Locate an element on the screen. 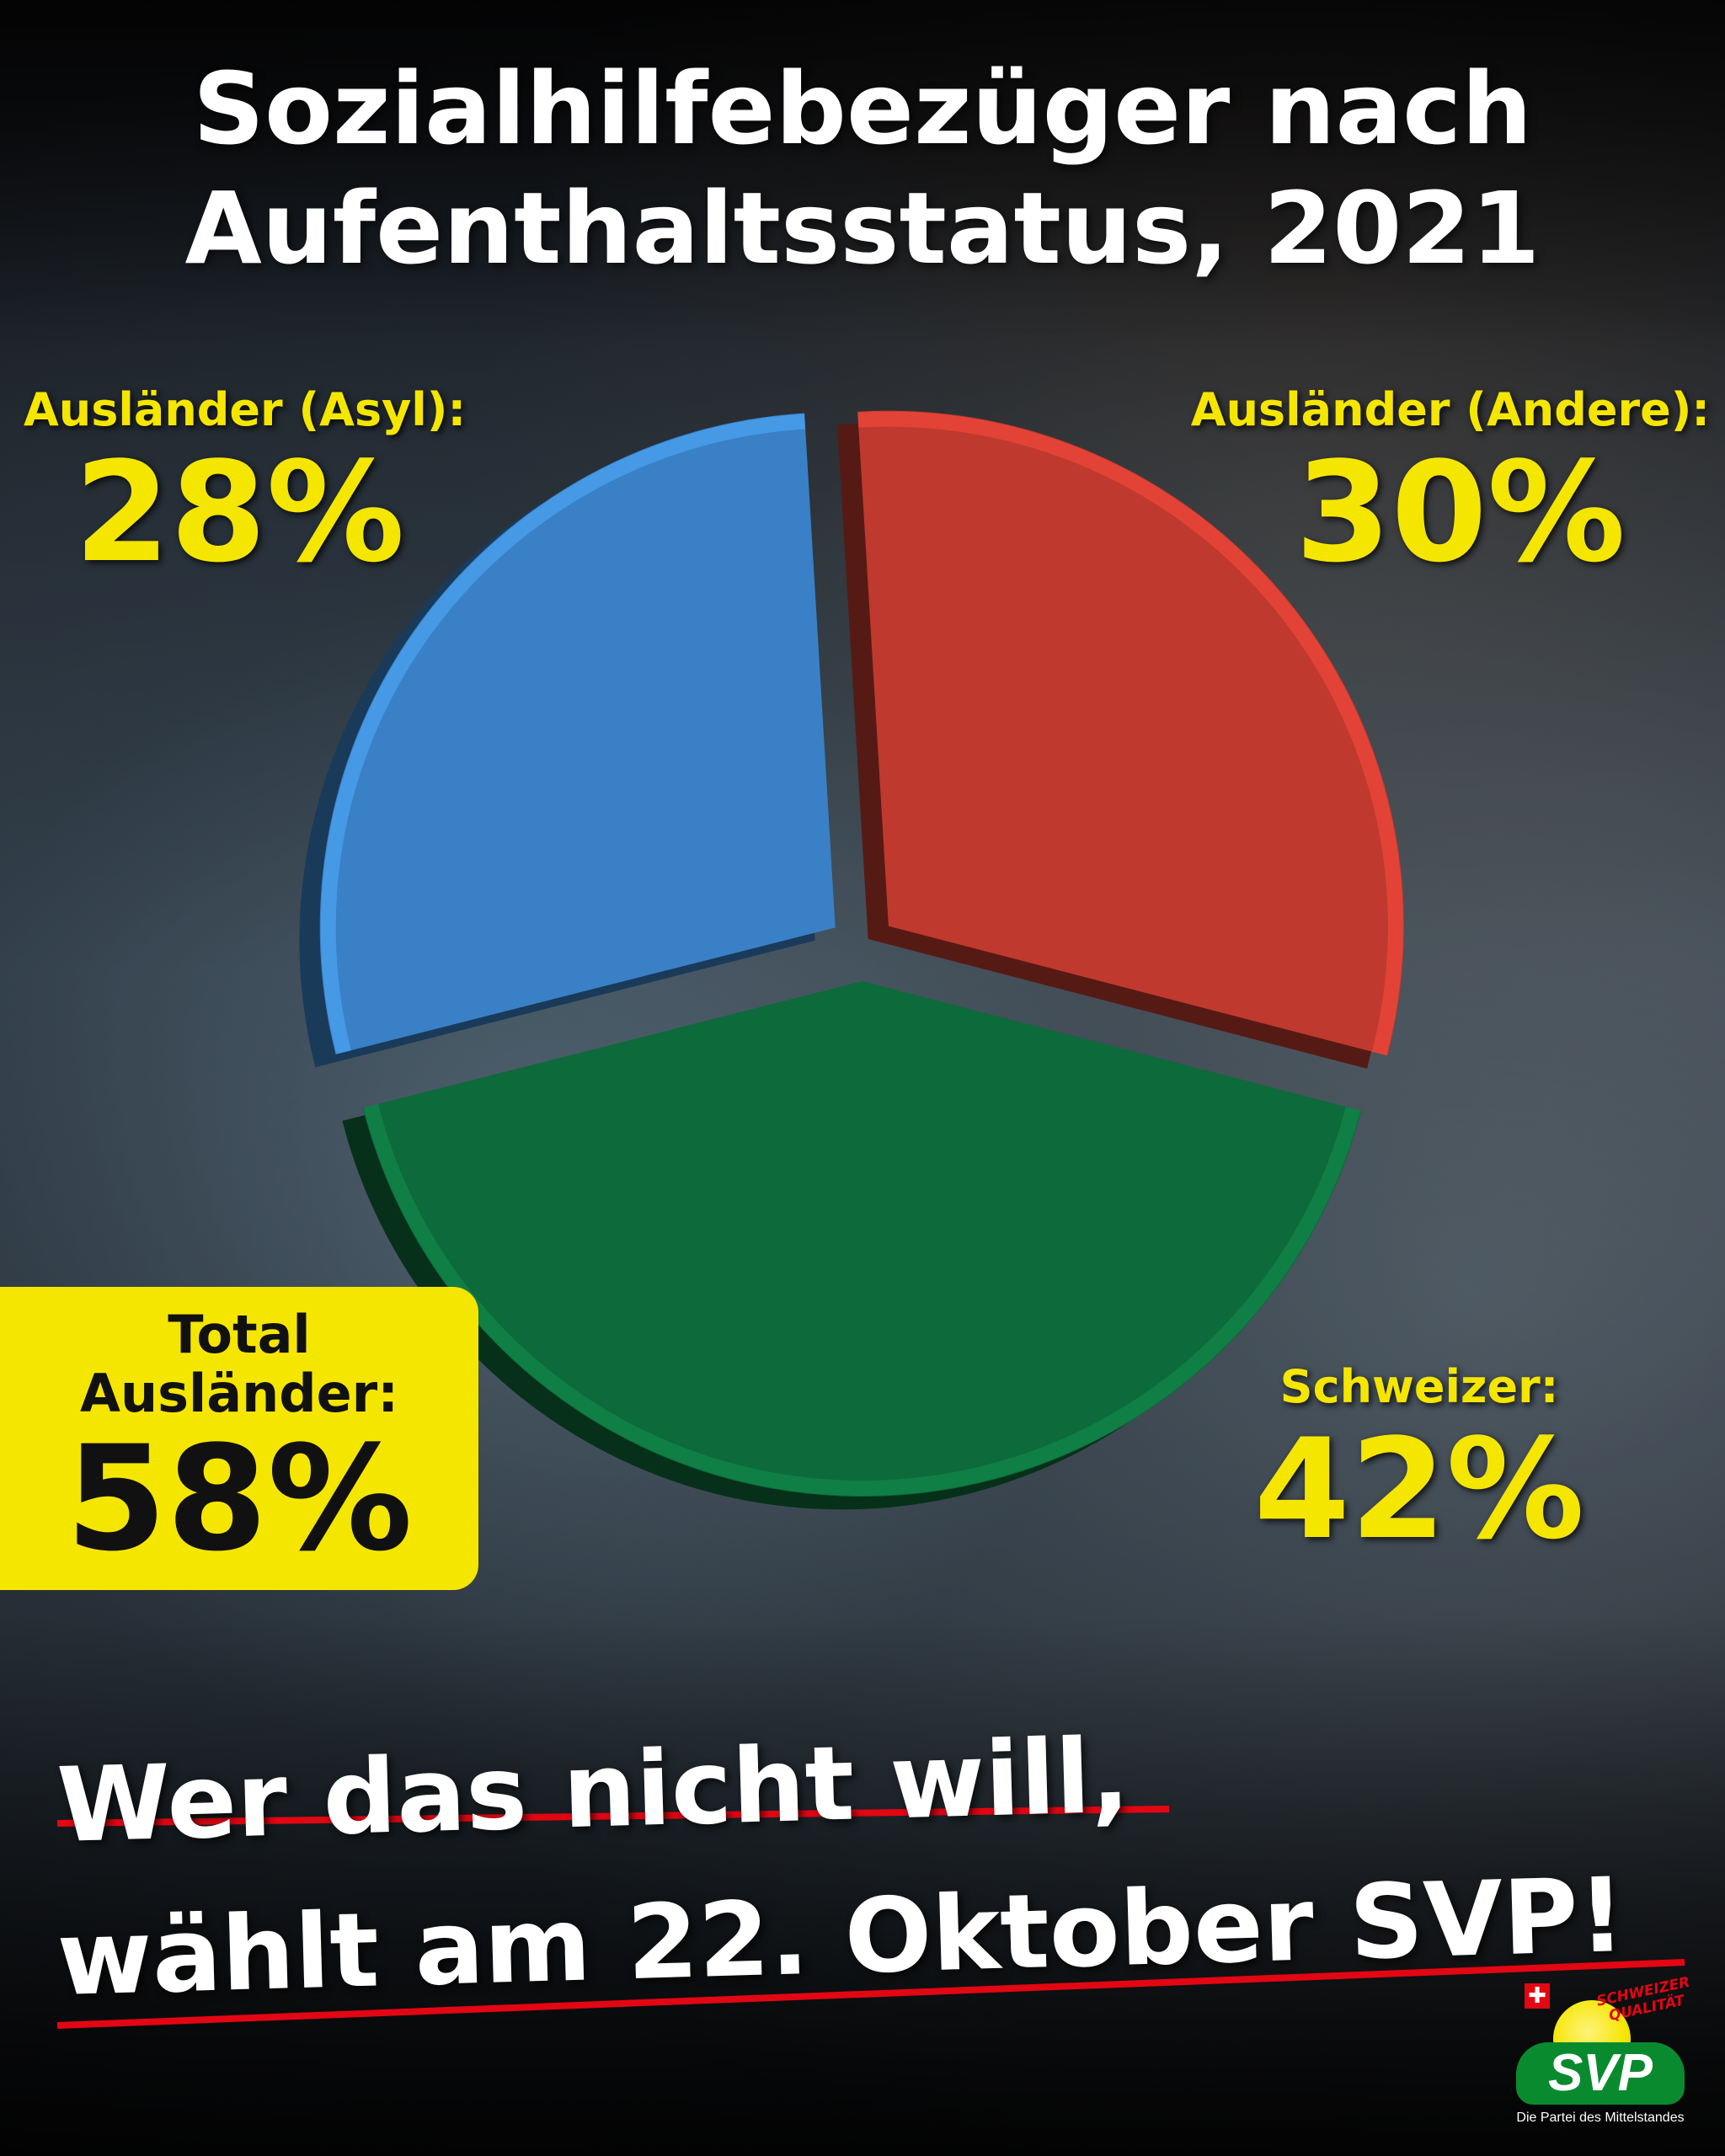  label-andere-value: 30% is located at coordinates (1460, 512).